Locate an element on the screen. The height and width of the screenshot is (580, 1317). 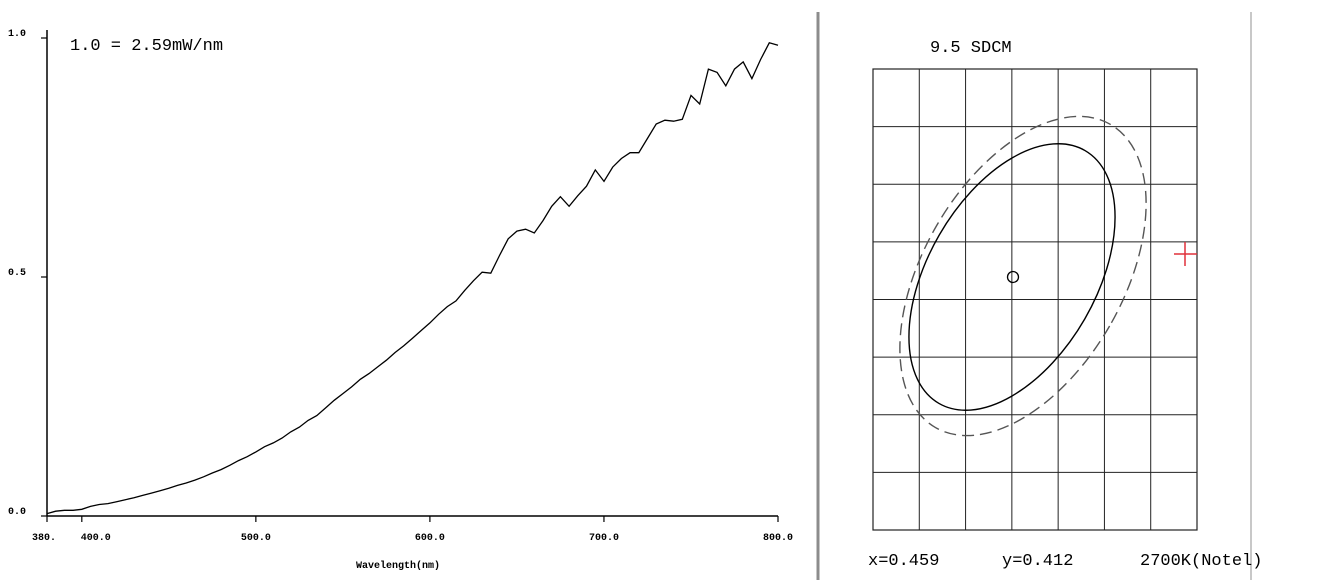
scale-note: 1.0 = 2.59mW/nm is located at coordinates (146, 46).